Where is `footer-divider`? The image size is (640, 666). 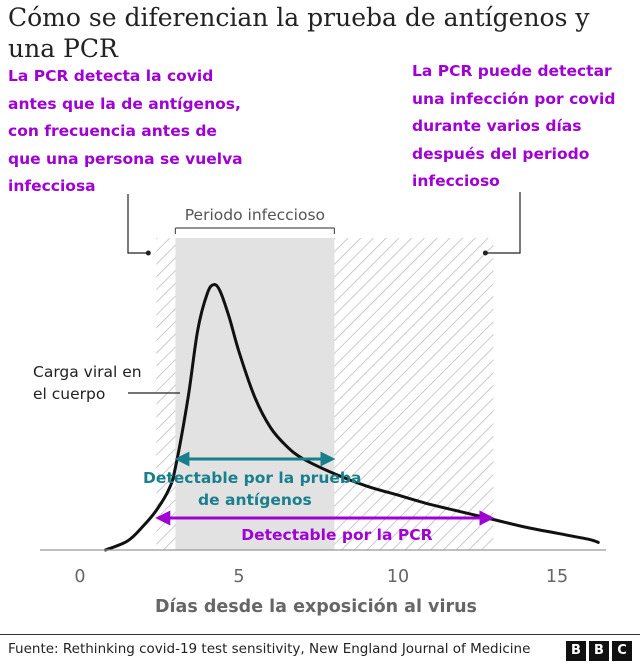
footer-divider is located at coordinates (320, 634).